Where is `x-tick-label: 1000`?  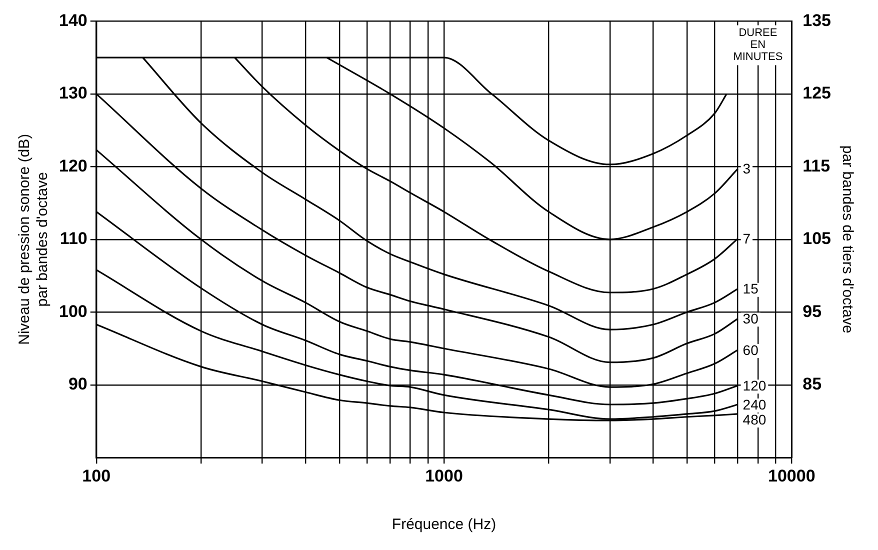 x-tick-label: 1000 is located at coordinates (444, 476).